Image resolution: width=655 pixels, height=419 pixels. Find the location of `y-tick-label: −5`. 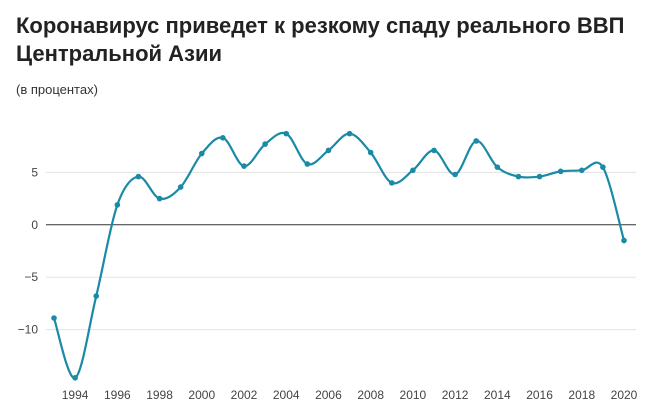

y-tick-label: −5 is located at coordinates (31, 277).